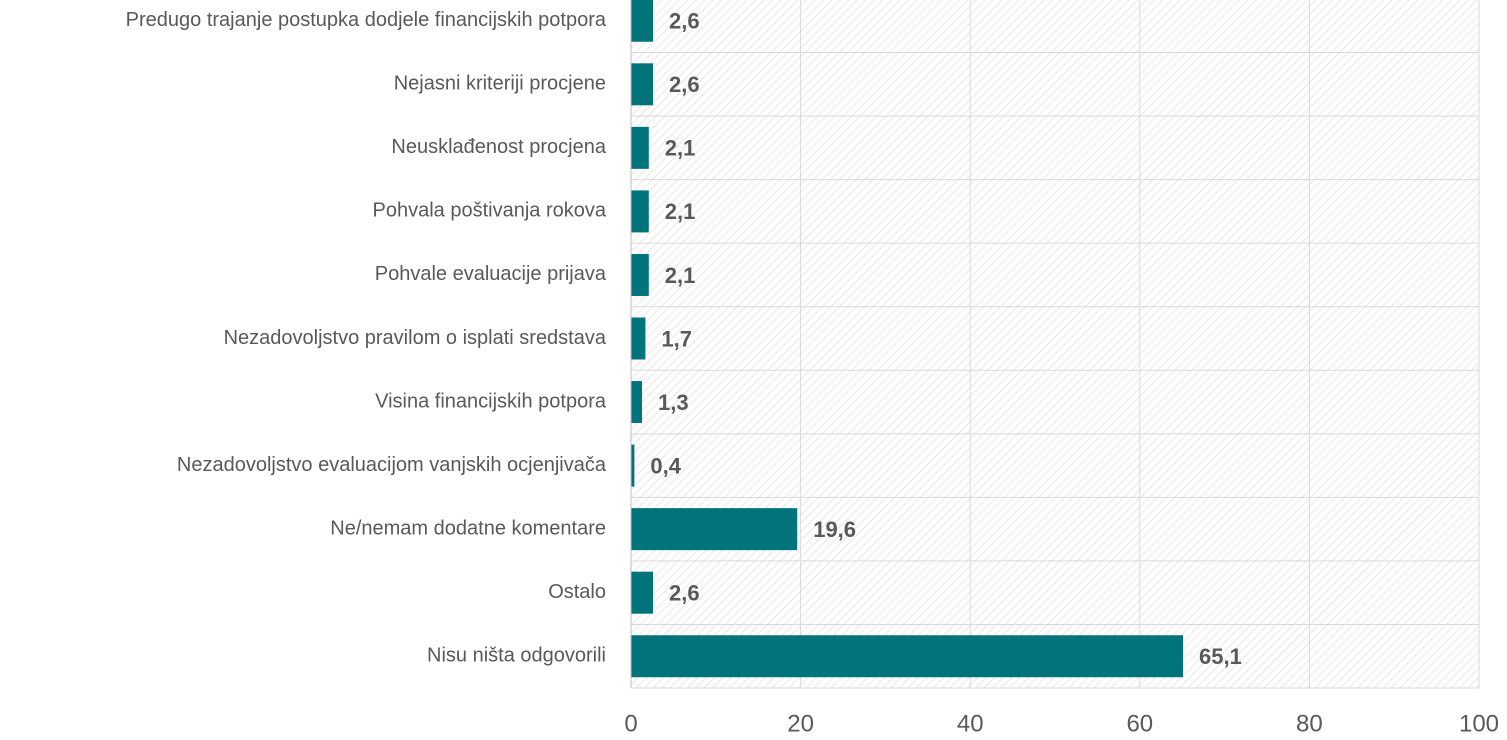 Image resolution: width=1507 pixels, height=740 pixels. What do you see at coordinates (491, 401) in the screenshot?
I see `y-tick-label: Visina financijskih potpora` at bounding box center [491, 401].